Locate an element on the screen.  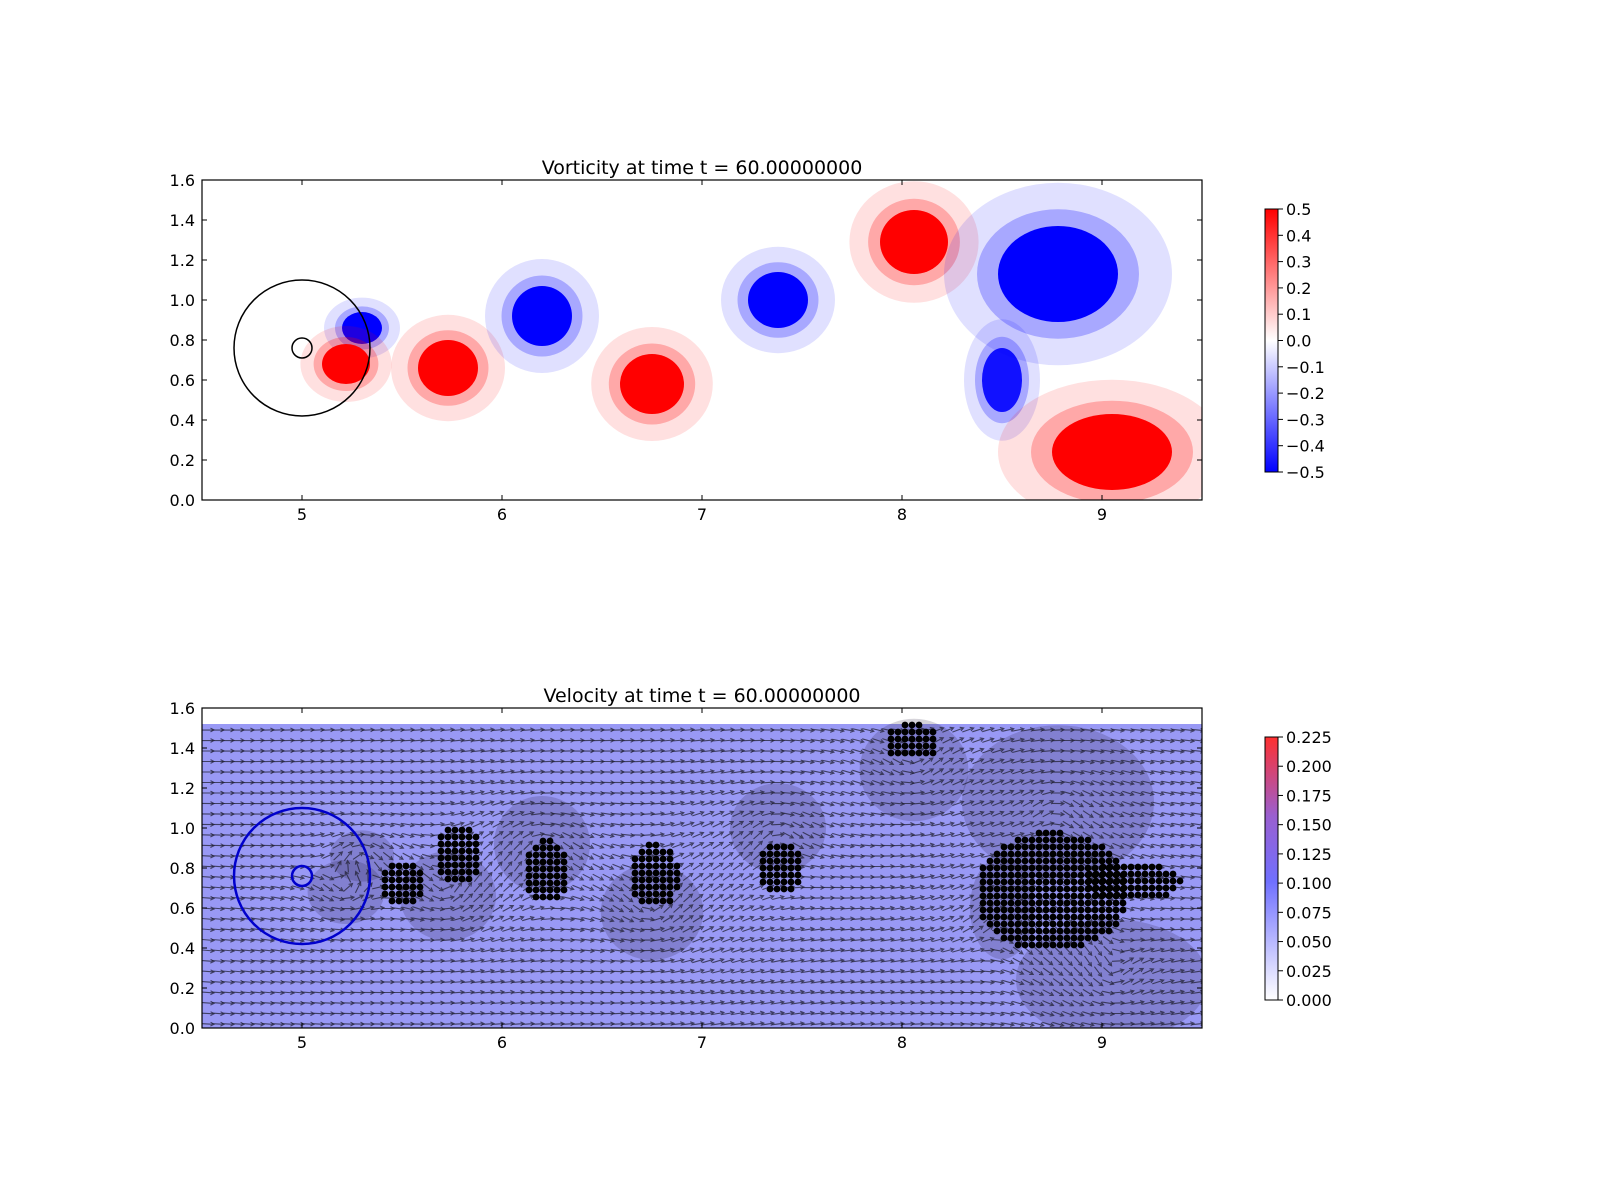
vorticity-colorbar-tick-label: 0.5 is located at coordinates (1298, 209).